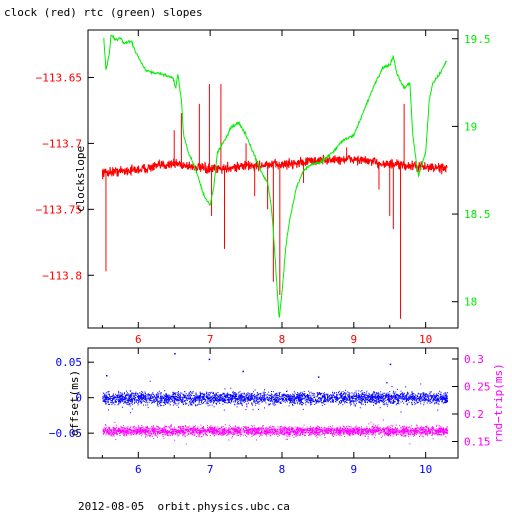  What do you see at coordinates (282, 469) in the screenshot?
I see `panel2-x-tick-label-2: 8` at bounding box center [282, 469].